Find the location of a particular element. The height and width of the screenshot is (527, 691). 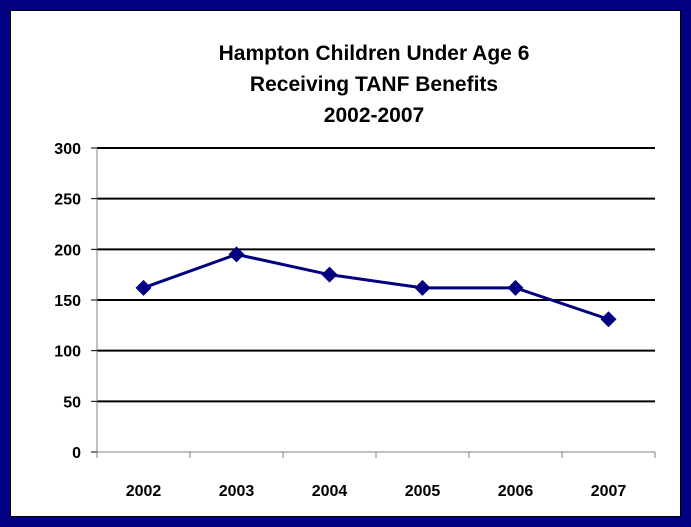

x-tick-label-2006: 2006 is located at coordinates (516, 491).